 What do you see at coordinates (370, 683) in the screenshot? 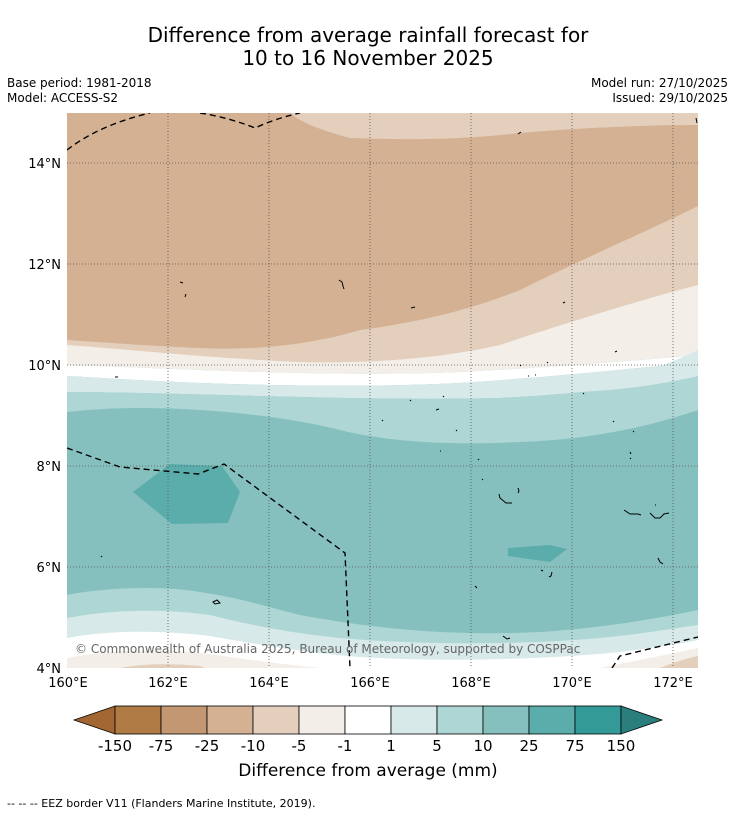
I see `lon-label-166e: 166°E` at bounding box center [370, 683].